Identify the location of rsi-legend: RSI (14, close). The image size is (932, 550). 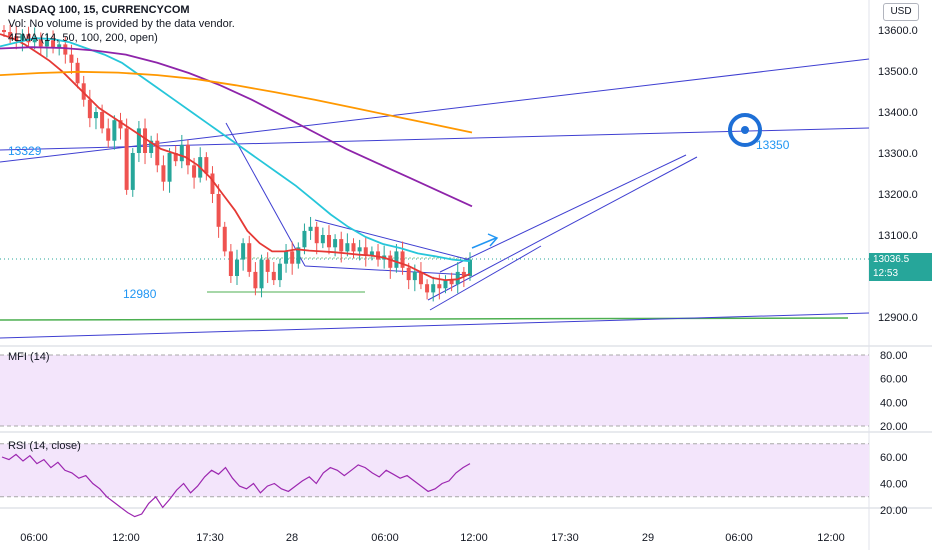
(44, 446).